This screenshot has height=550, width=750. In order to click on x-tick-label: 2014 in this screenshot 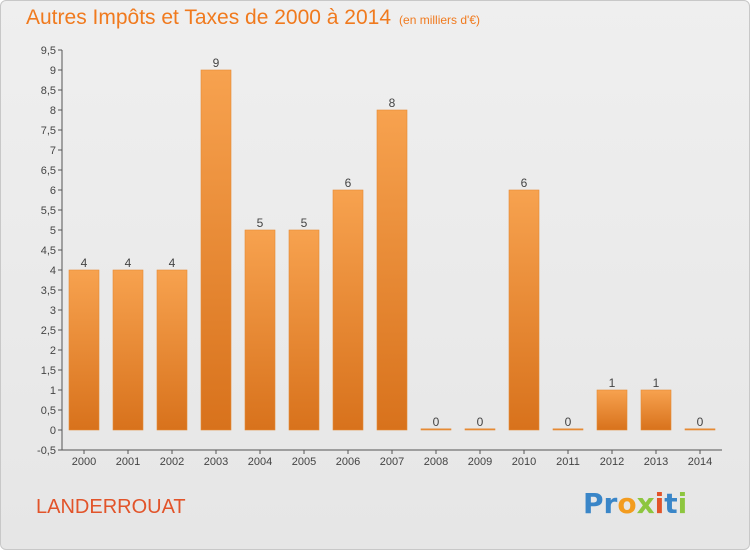, I will do `click(700, 462)`.